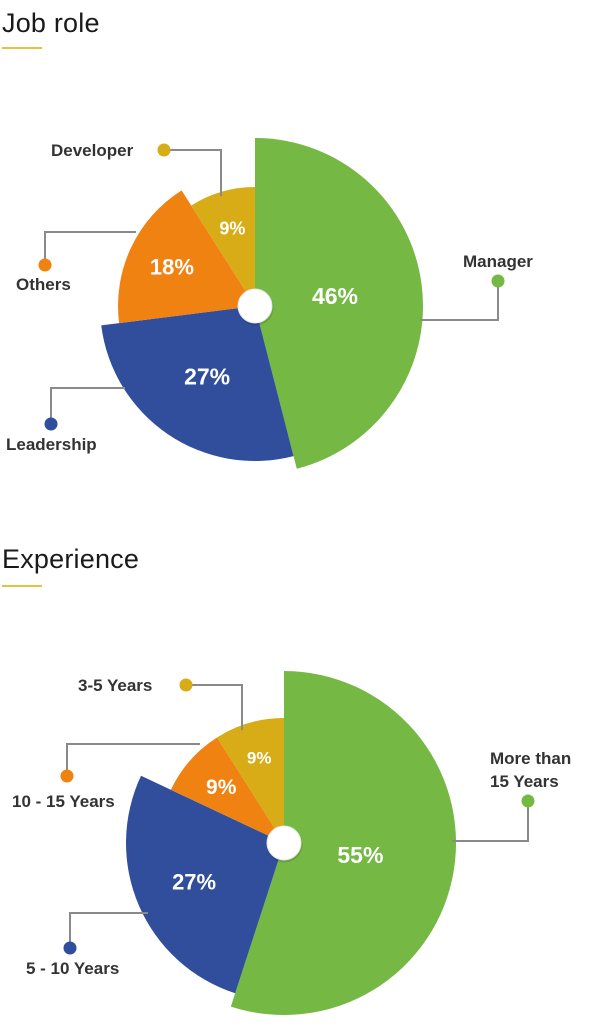 The width and height of the screenshot is (600, 1036). I want to click on pie-label-others: 18%, so click(172, 266).